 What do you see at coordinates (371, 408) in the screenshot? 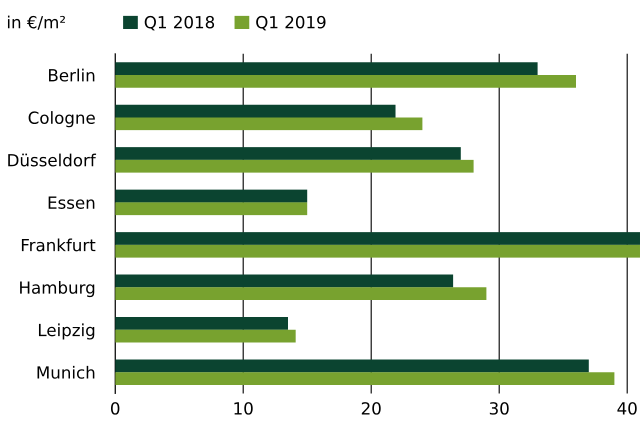
I see `x-tick-label: 20` at bounding box center [371, 408].